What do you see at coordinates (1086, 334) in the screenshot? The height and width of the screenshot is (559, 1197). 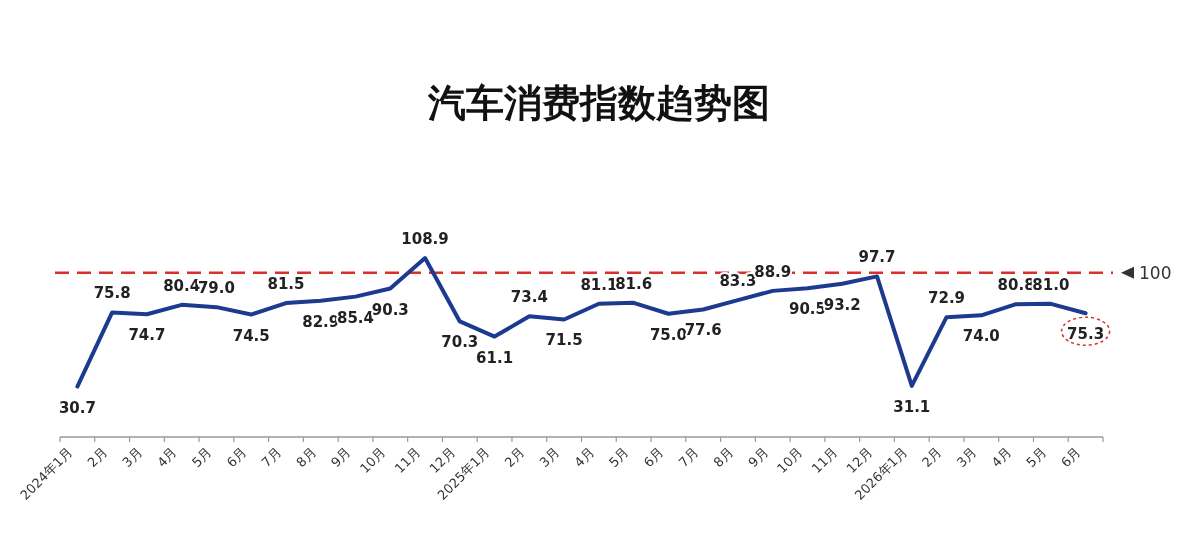 I see `data-label: 75.3` at bounding box center [1086, 334].